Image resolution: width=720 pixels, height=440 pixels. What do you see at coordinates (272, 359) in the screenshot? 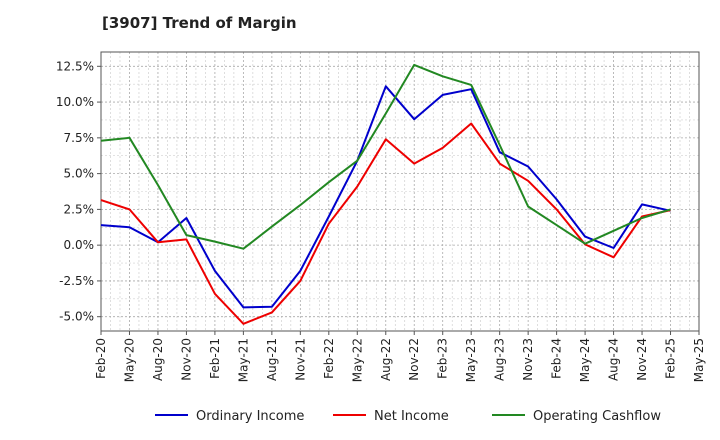
I see `x-tick-label: Aug-21` at bounding box center [272, 359].